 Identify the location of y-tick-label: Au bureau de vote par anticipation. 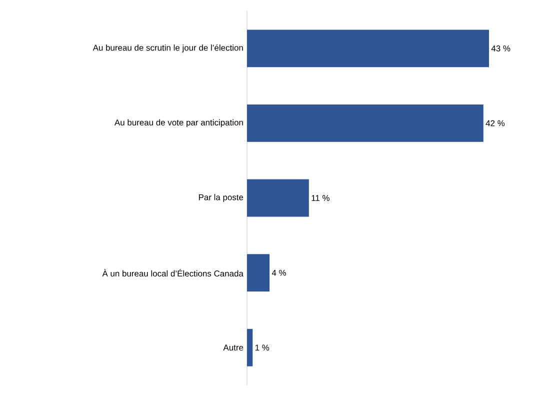
(178, 123).